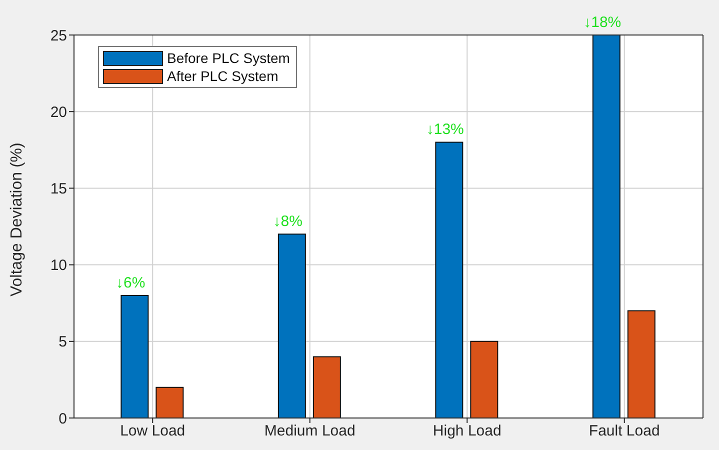  Describe the element at coordinates (467, 431) in the screenshot. I see `x-tick-label: High Load` at that location.